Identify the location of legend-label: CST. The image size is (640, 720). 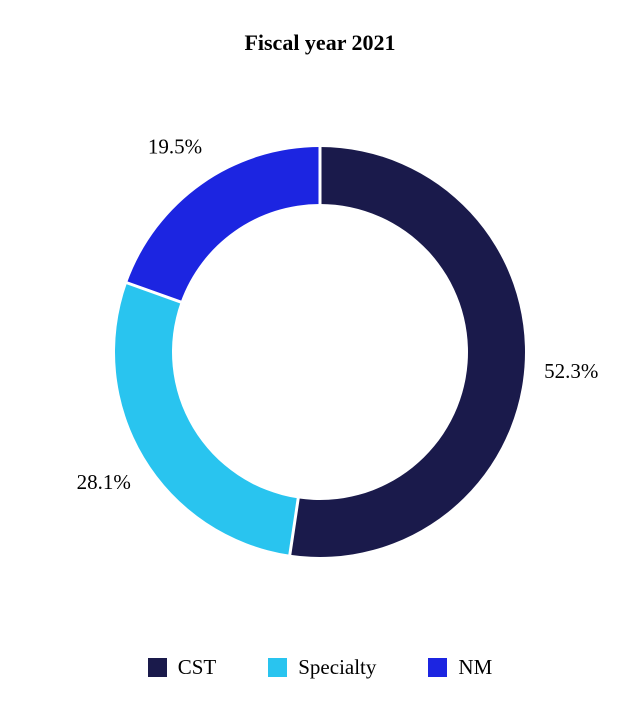
(197, 667).